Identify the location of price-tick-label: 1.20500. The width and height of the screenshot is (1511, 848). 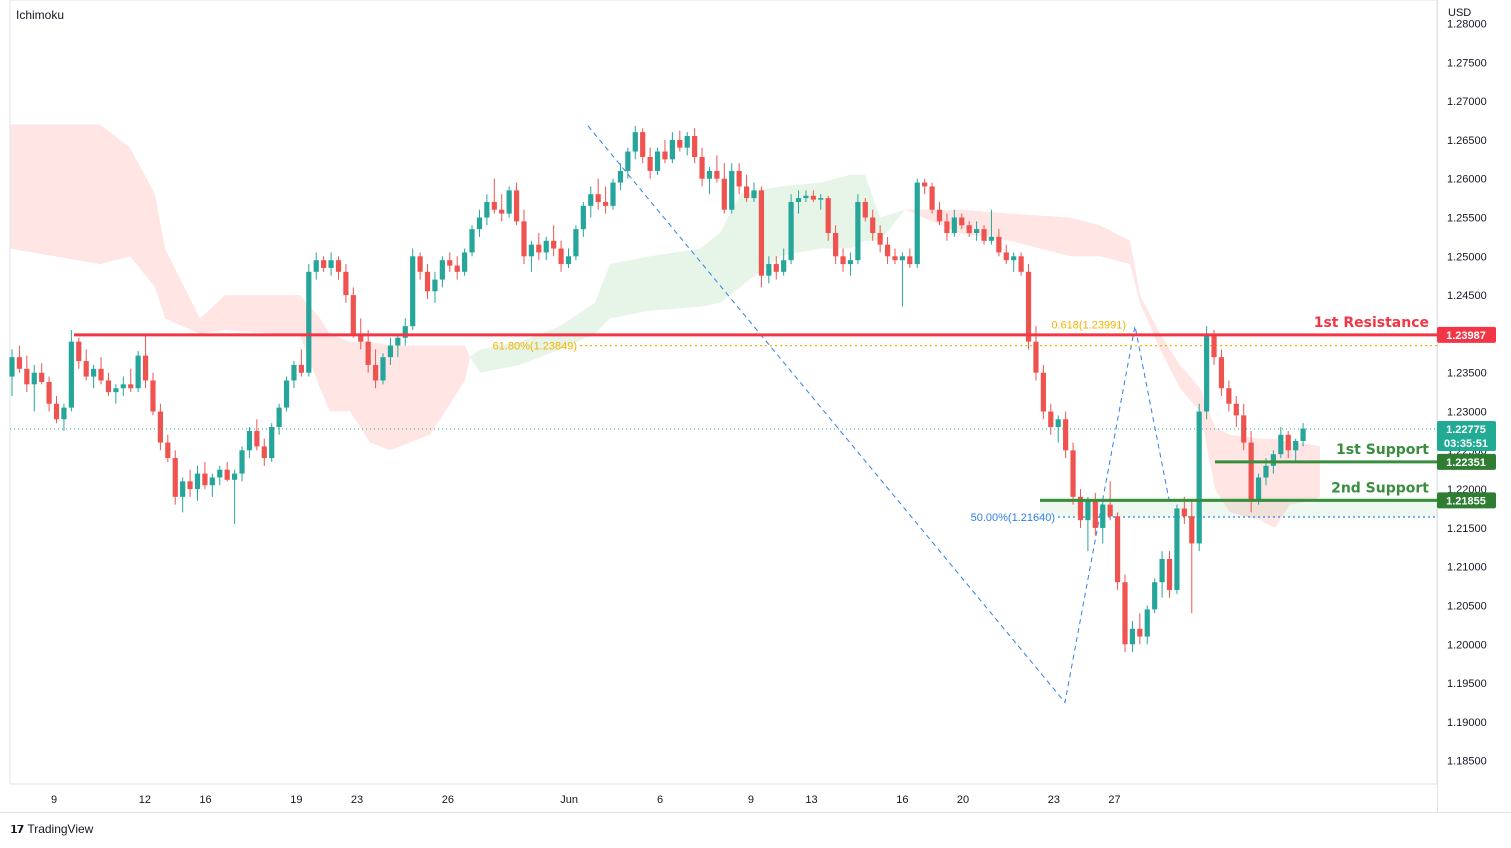
(1467, 607).